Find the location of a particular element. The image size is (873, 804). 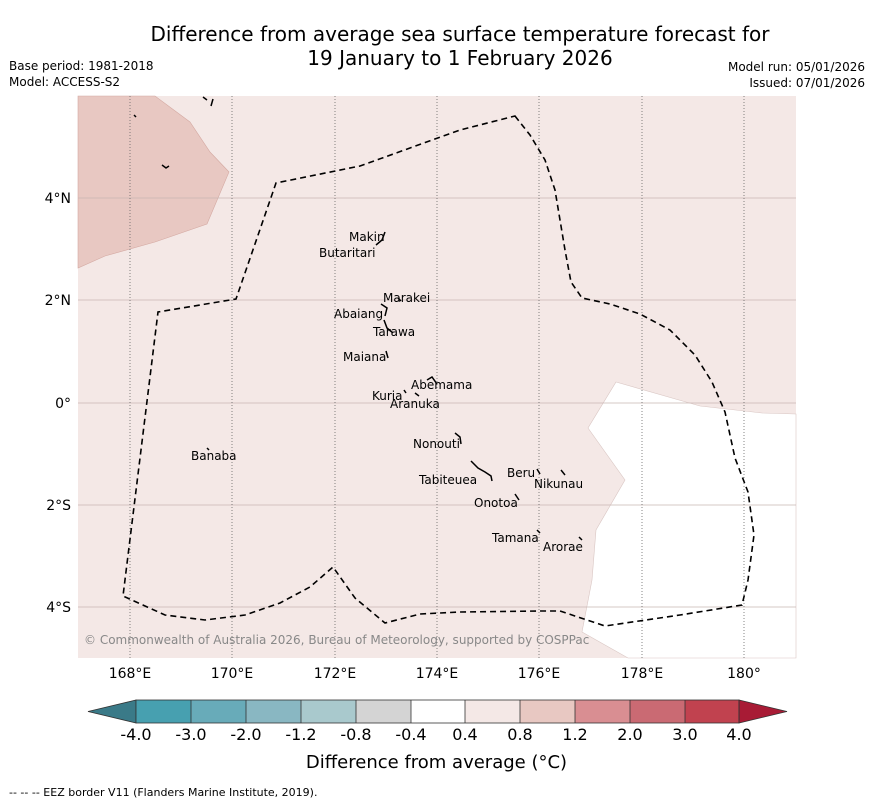

outline-beru is located at coordinates (538, 471).